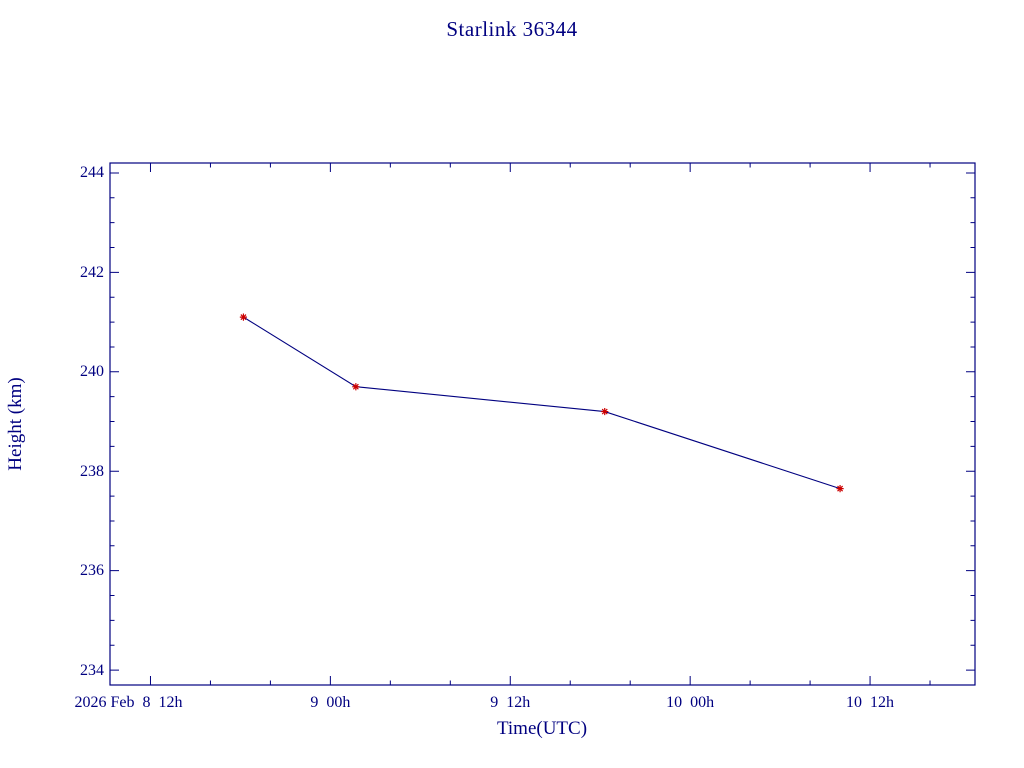  Describe the element at coordinates (542, 728) in the screenshot. I see `x-axis-label: Time(UTC)` at that location.